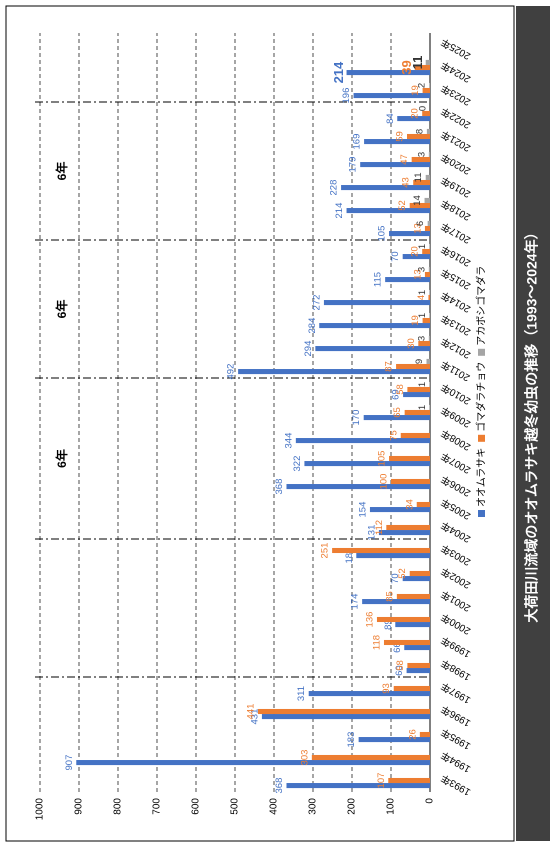 This screenshot has height=847, width=555. Describe the element at coordinates (421, 297) in the screenshot. I see `value-label: 4` at that location.